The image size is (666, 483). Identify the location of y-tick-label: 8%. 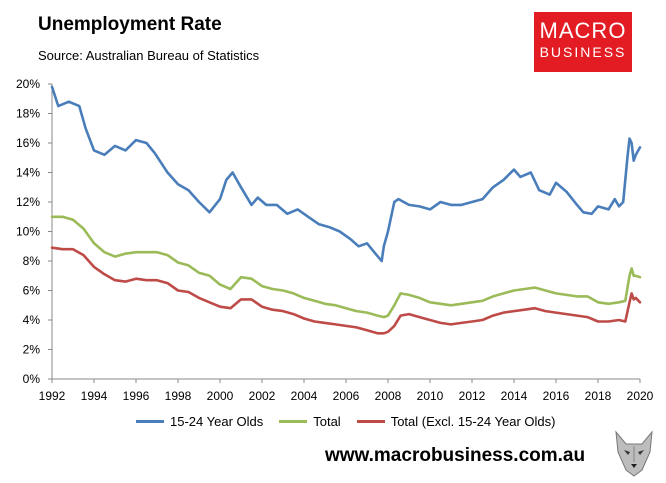
(32, 261).